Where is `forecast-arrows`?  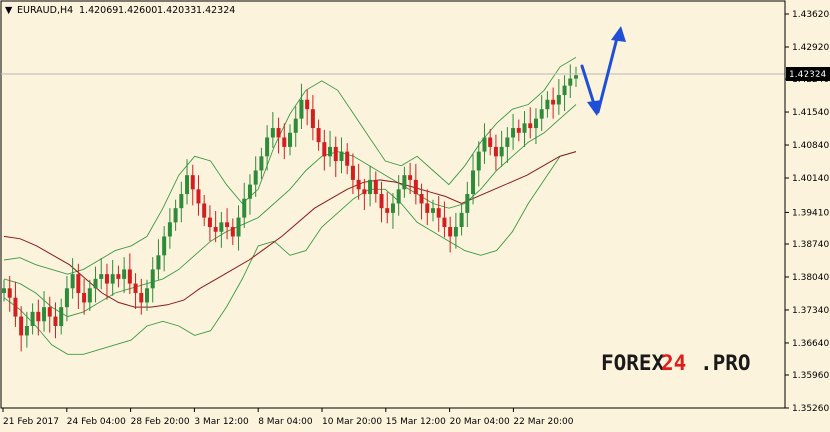
forecast-arrows is located at coordinates (603, 71).